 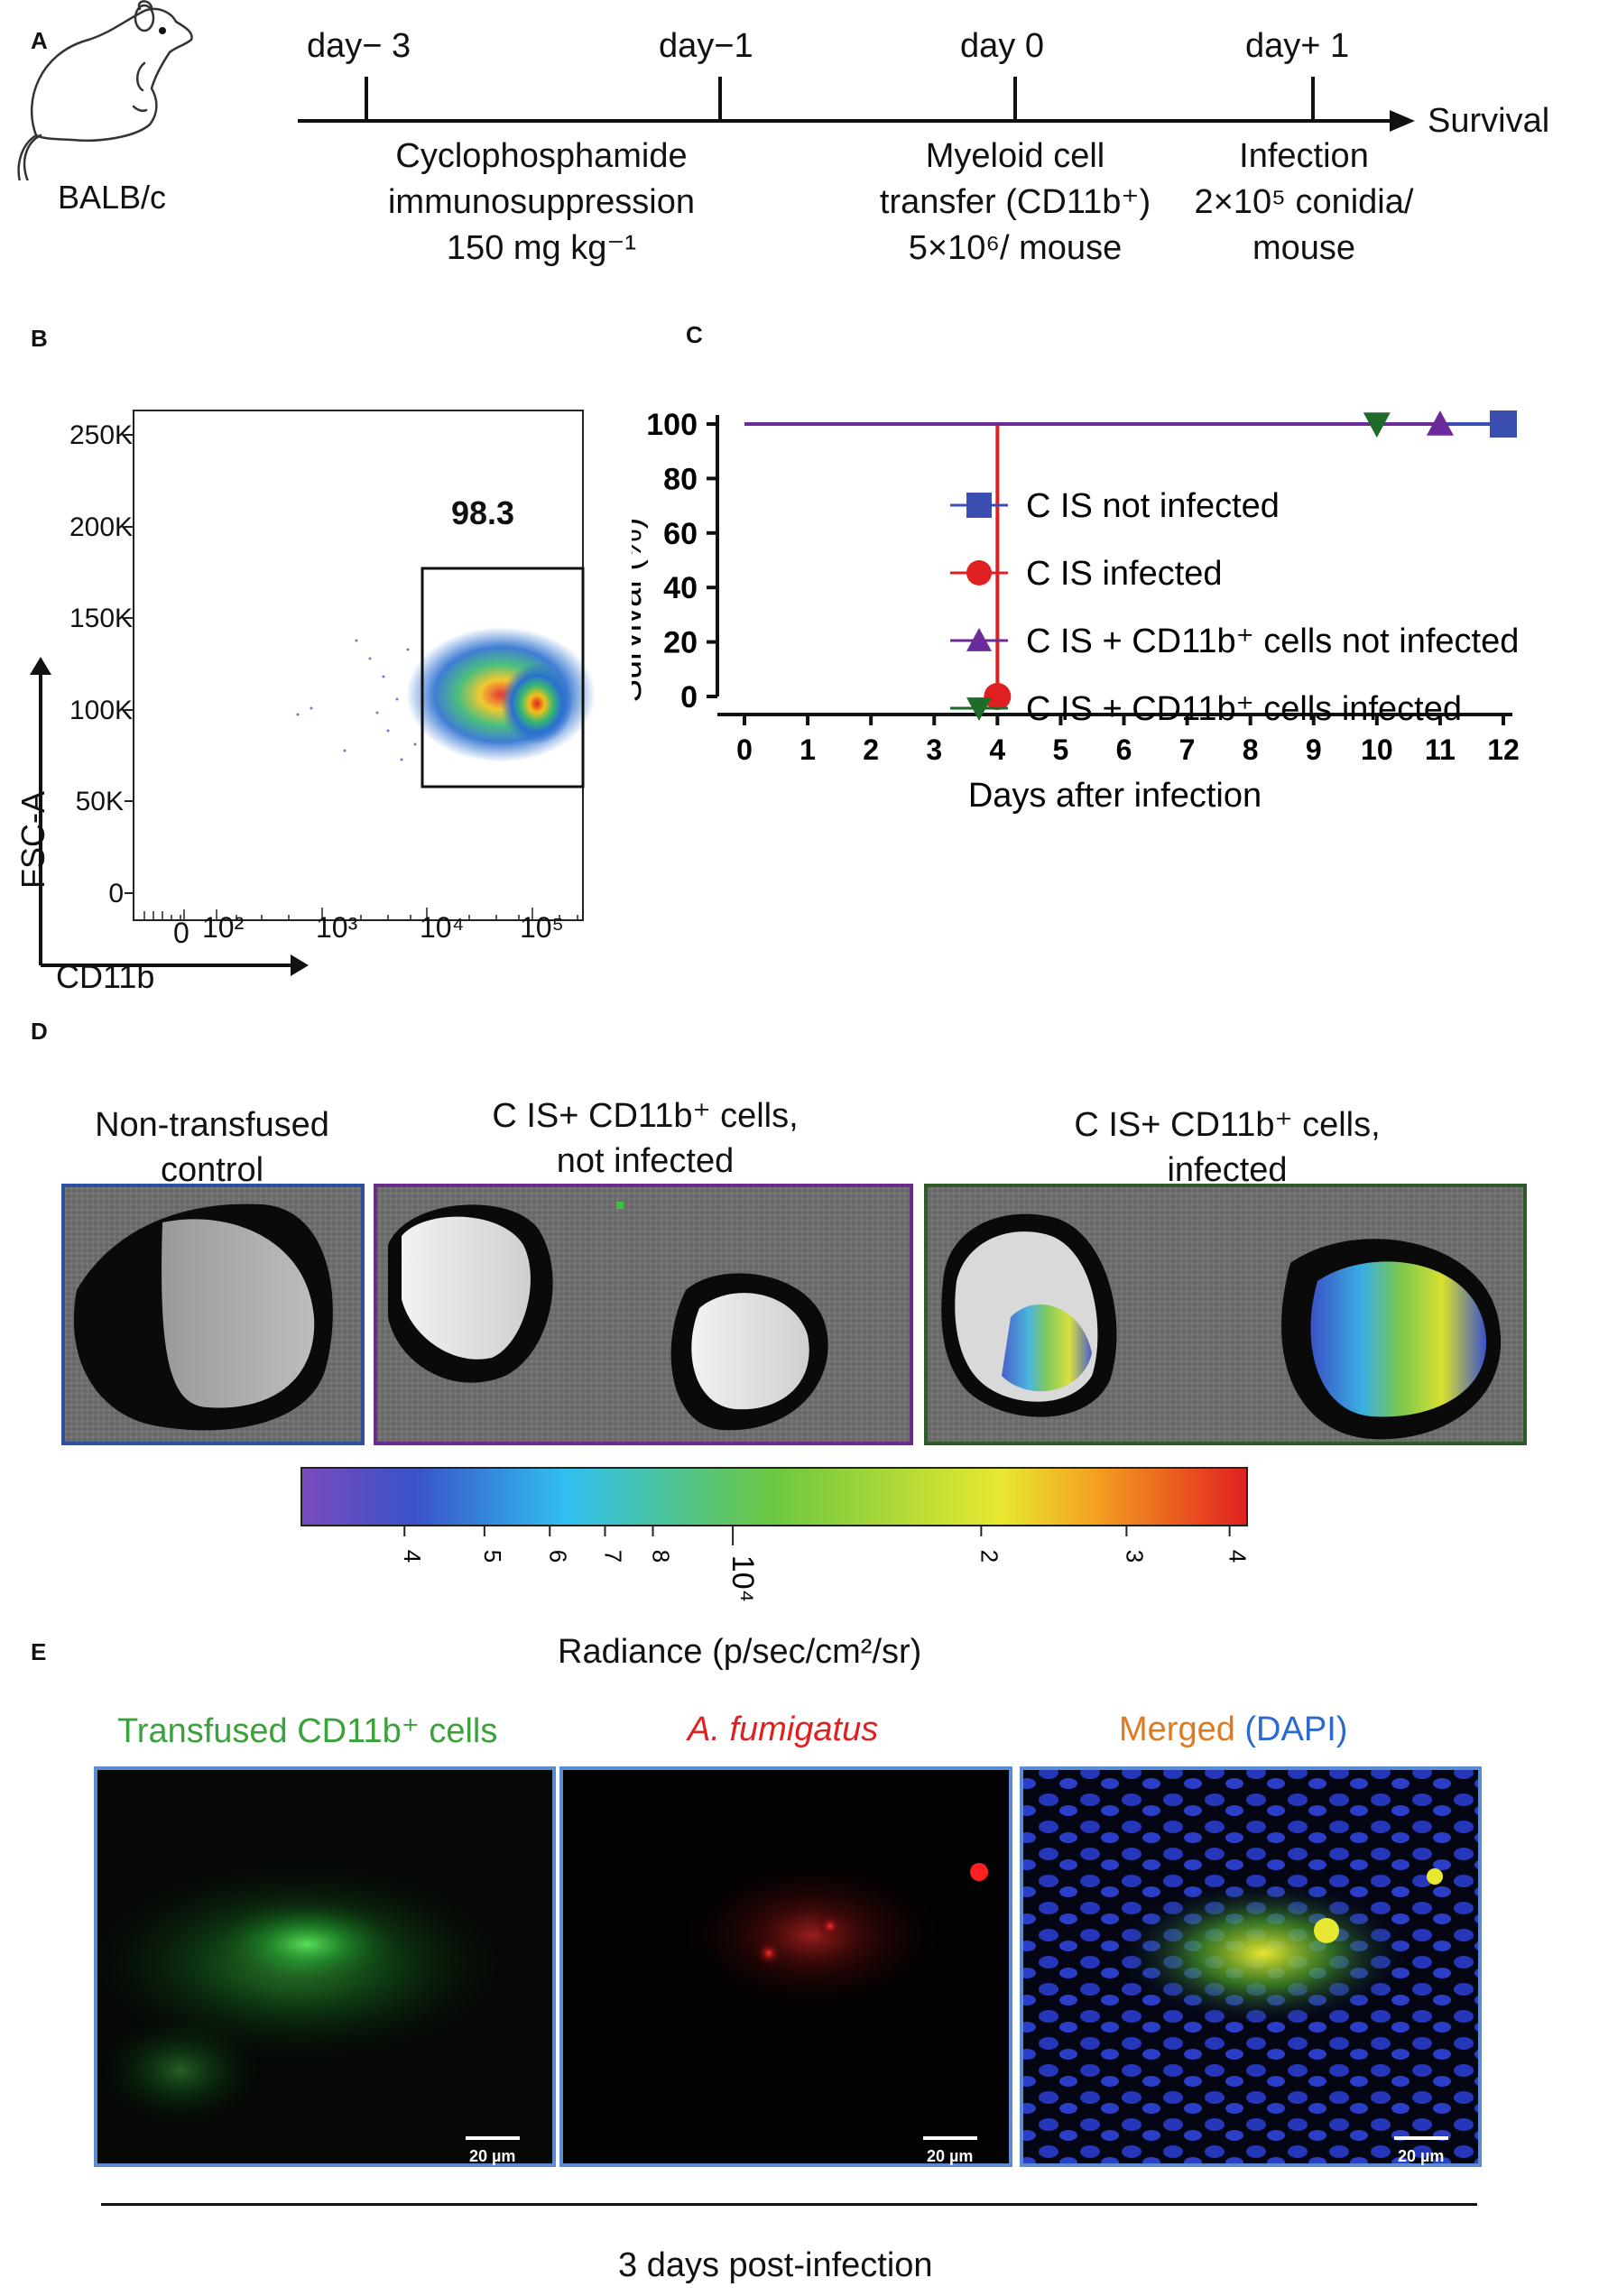 I want to click on x-tick-label: 3, so click(x=934, y=750).